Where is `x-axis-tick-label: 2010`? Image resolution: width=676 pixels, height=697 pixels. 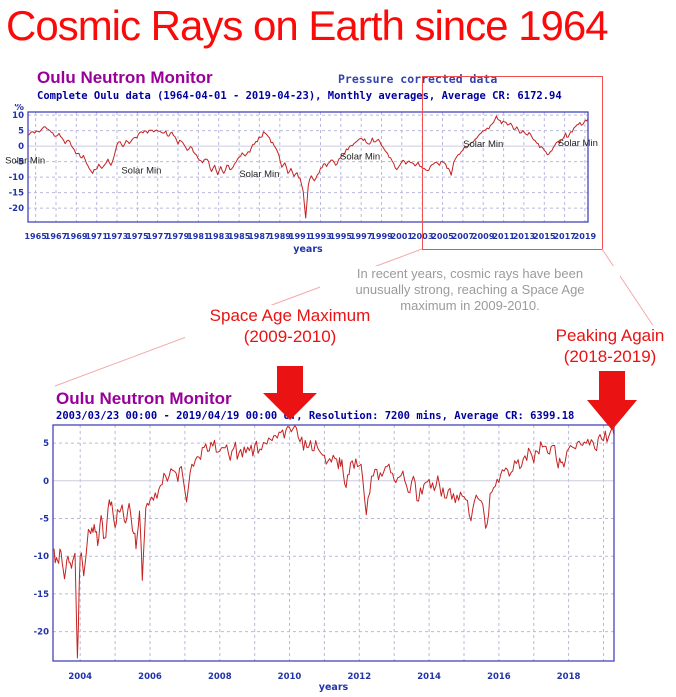
x-axis-tick-label: 2010 is located at coordinates (290, 677).